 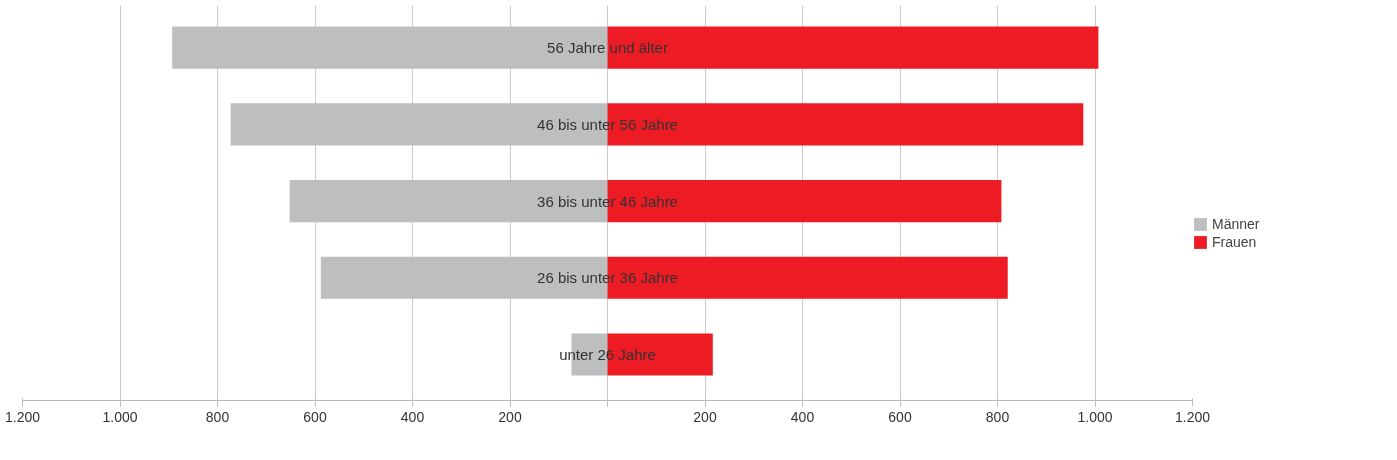 I want to click on legend-label: Frauen, so click(x=1234, y=242).